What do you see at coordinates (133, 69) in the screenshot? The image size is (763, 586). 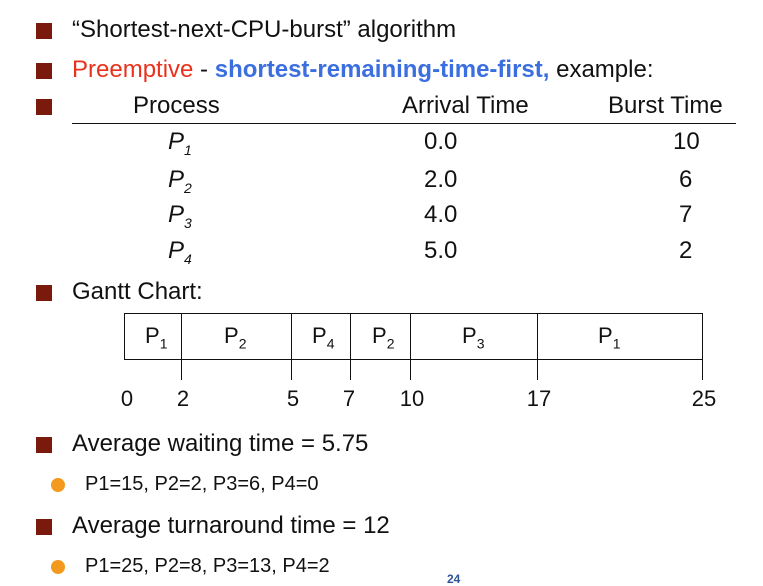 I see `preemptive-text: Preemptive` at bounding box center [133, 69].